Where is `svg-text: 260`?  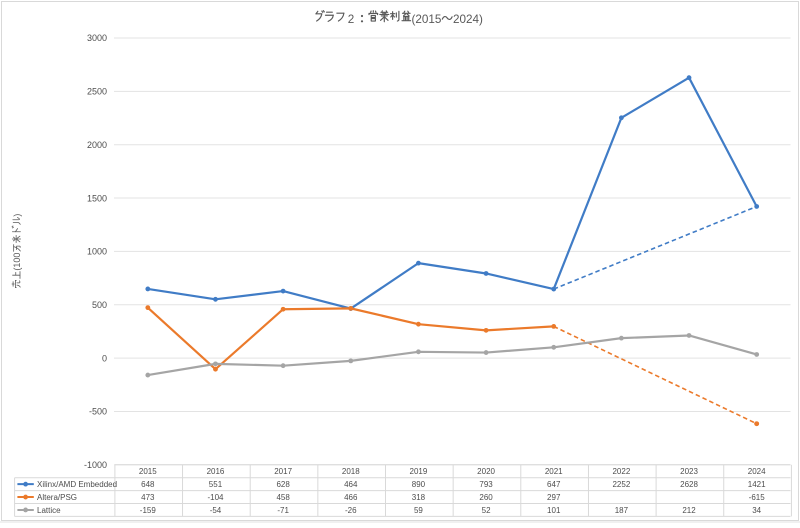 svg-text: 260 is located at coordinates (486, 497).